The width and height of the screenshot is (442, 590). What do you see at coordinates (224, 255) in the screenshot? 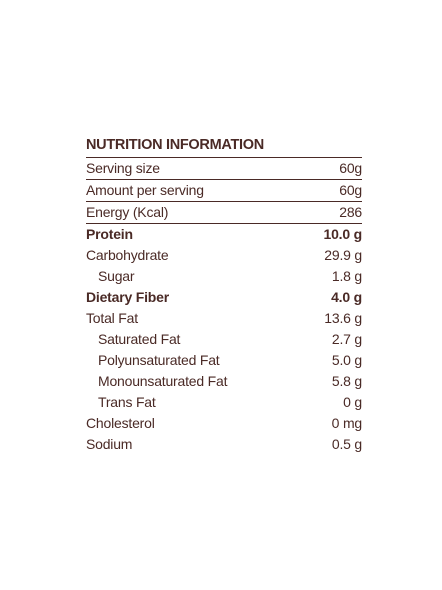
I see `row: Carbohydrate 29.9 g` at bounding box center [224, 255].